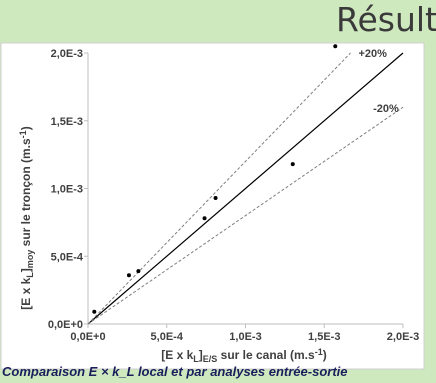 The height and width of the screenshot is (383, 436). What do you see at coordinates (210, 359) in the screenshot?
I see `x-label-sub2: E/S` at bounding box center [210, 359].